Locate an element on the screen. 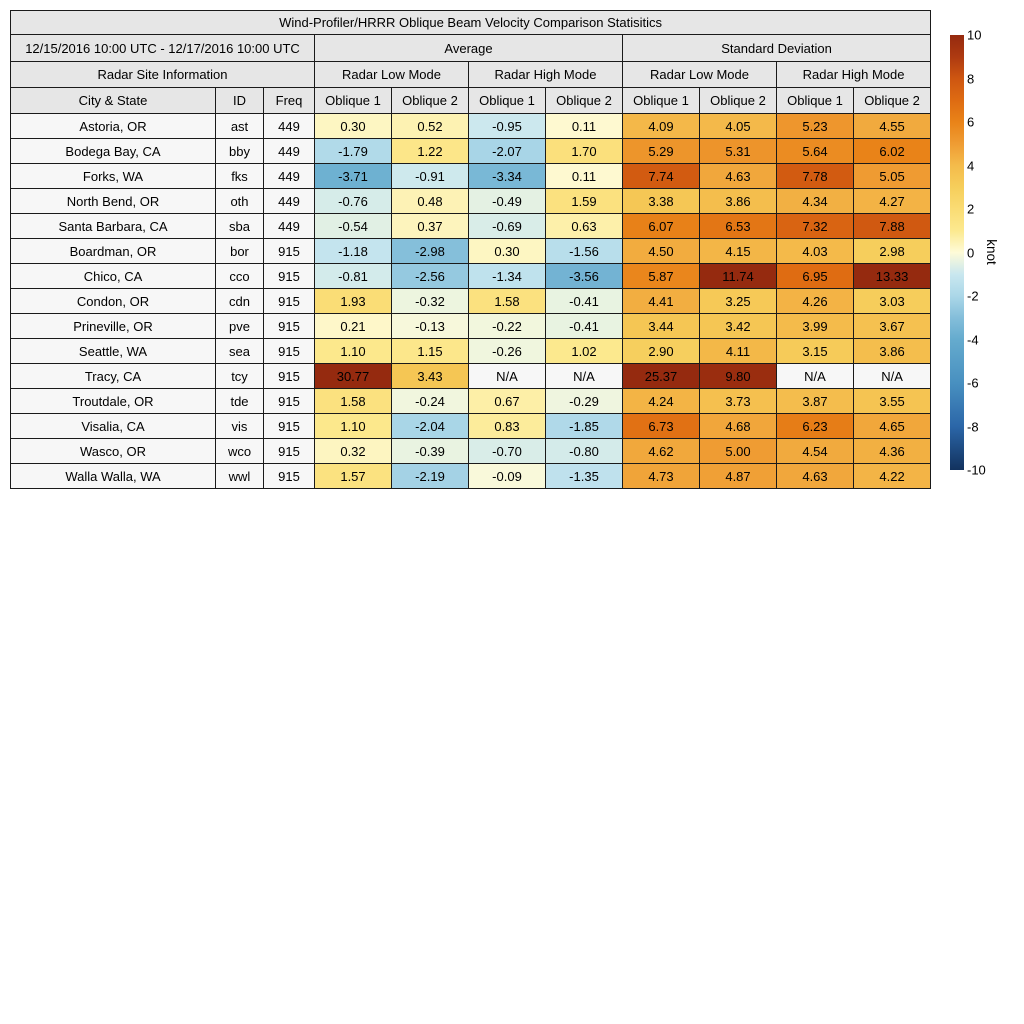  colorbar-tick-label: -6 is located at coordinates (973, 383).